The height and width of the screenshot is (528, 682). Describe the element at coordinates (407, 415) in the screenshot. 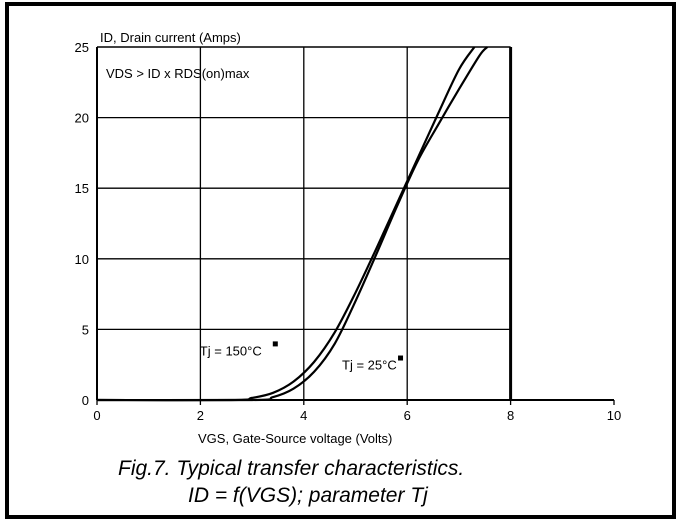

I see `x-tick-label: 6` at that location.